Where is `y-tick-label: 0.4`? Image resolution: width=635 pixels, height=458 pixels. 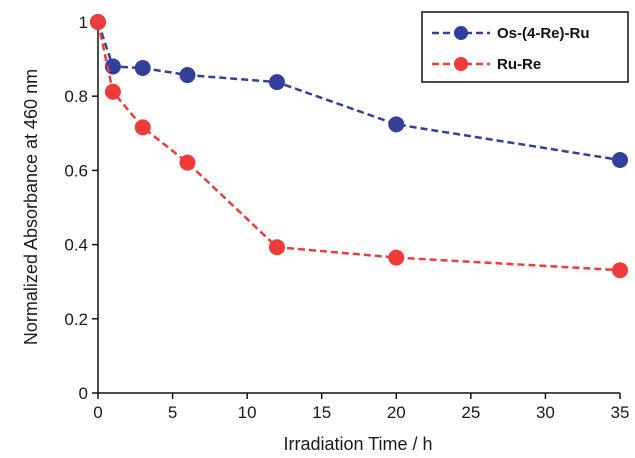 y-tick-label: 0.4 is located at coordinates (76, 245).